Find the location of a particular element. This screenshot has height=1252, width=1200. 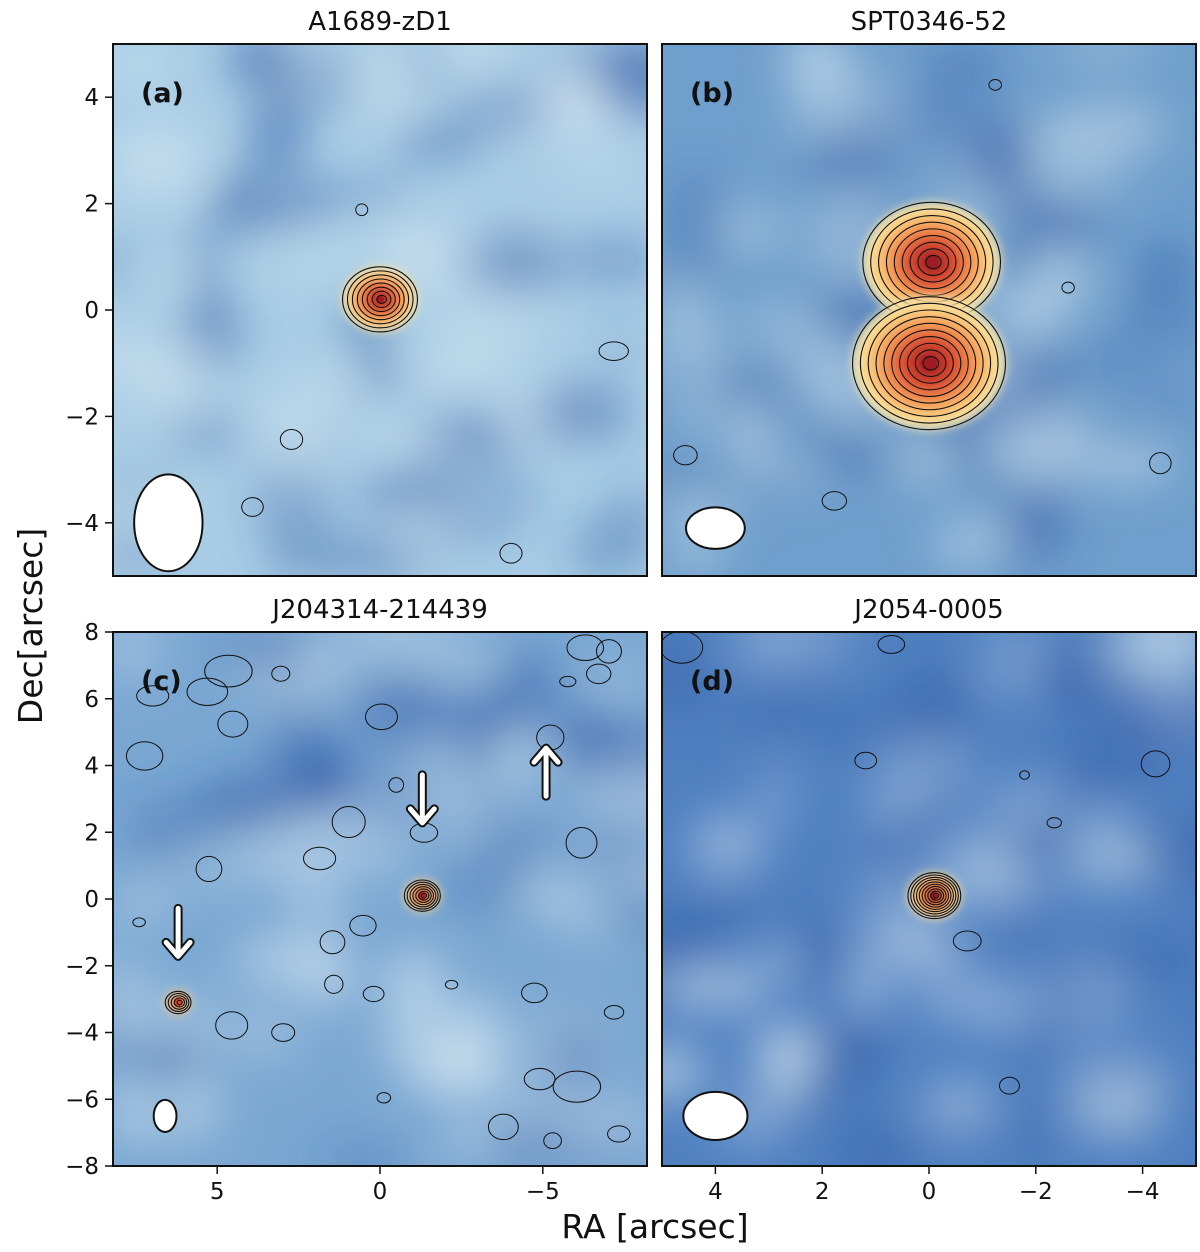

source-south is located at coordinates (929, 363).